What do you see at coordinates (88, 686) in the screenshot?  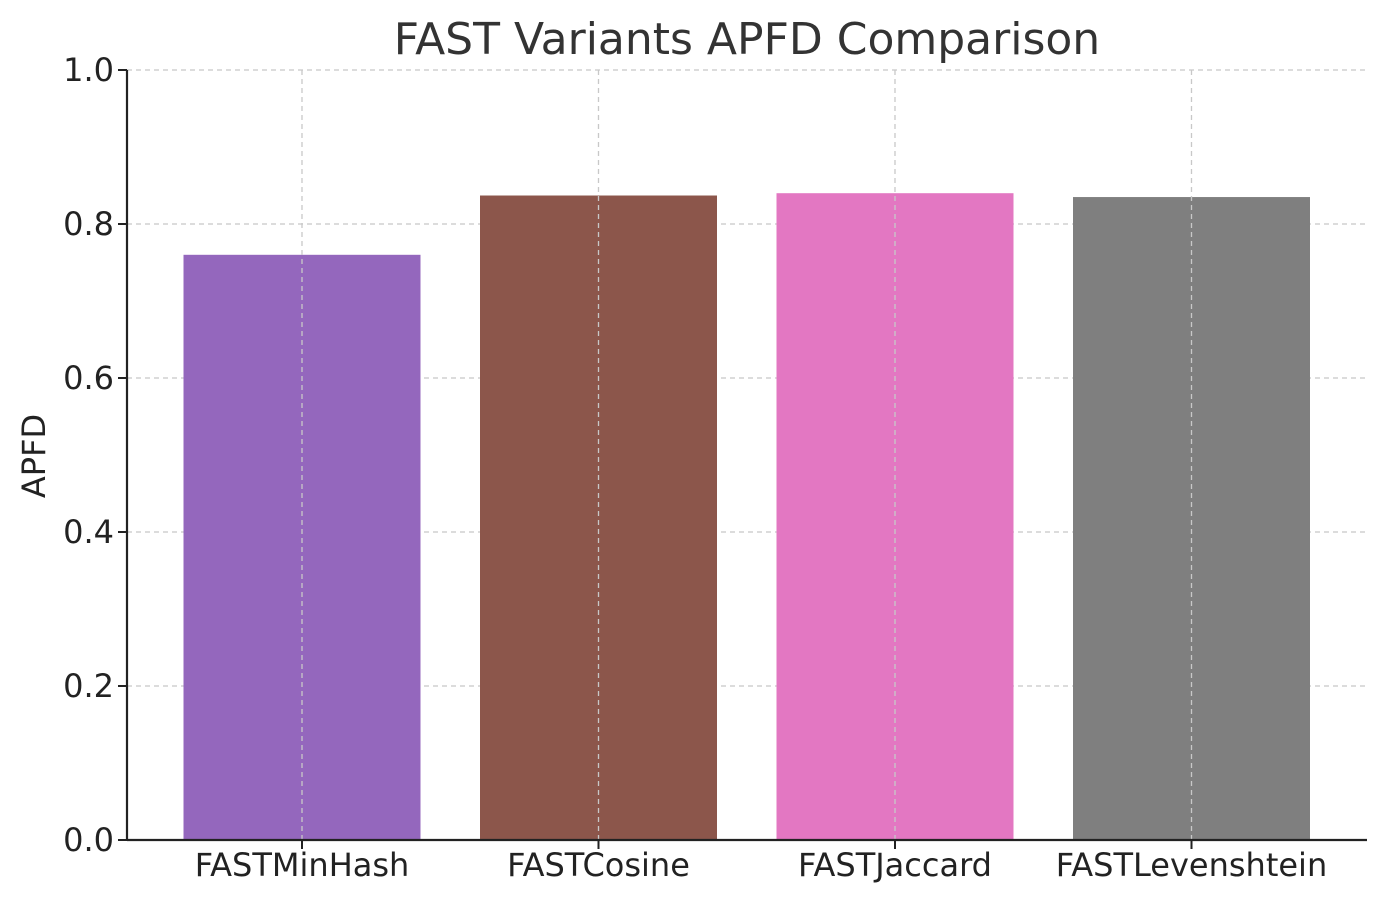 I see `y-tick-label: 0.2` at bounding box center [88, 686].